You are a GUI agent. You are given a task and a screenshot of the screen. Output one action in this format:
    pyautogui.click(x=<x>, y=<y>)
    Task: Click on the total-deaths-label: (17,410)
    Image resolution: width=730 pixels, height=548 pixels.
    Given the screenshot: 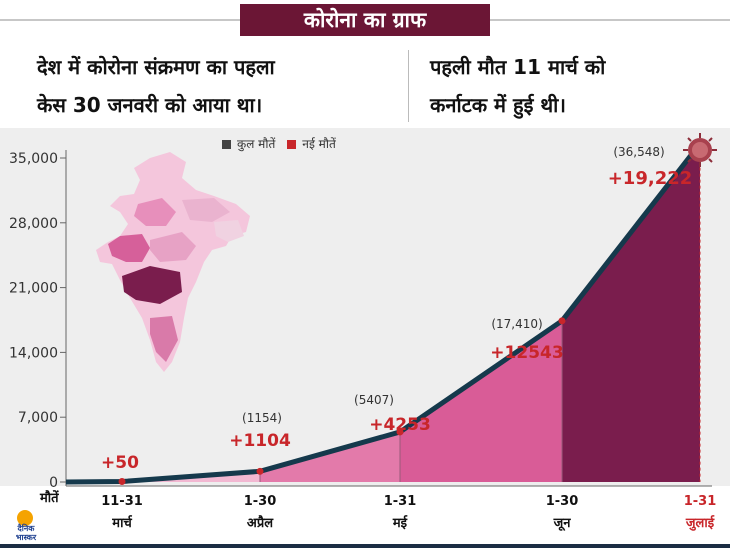 What is the action you would take?
    pyautogui.click(x=516, y=324)
    